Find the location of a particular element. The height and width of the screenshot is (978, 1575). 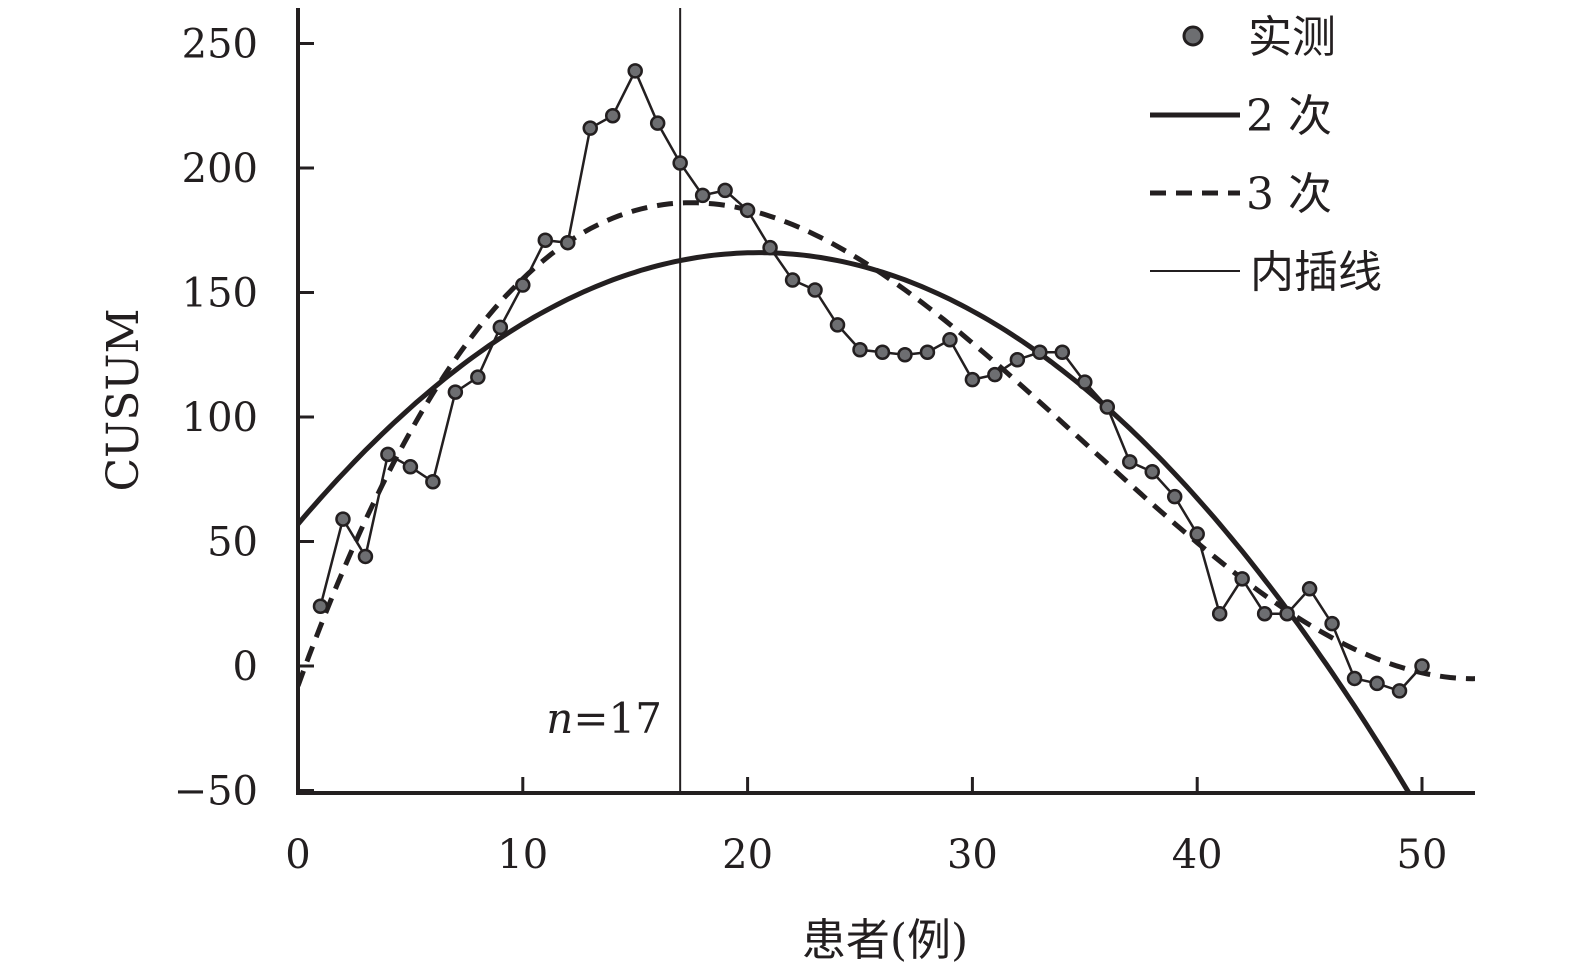

y-tick-label: 100 is located at coordinates (220, 418).